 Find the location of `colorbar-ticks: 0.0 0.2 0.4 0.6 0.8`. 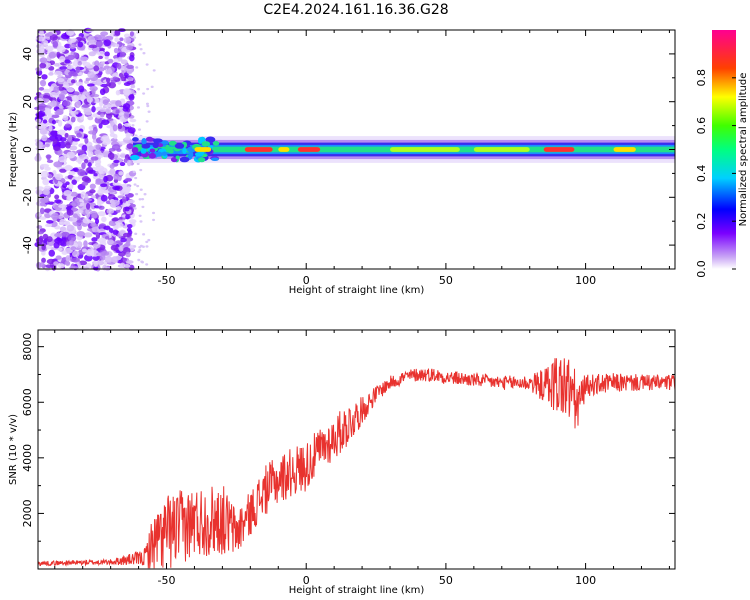

colorbar-ticks: 0.0 0.2 0.4 0.6 0.8 is located at coordinates (715, 173).